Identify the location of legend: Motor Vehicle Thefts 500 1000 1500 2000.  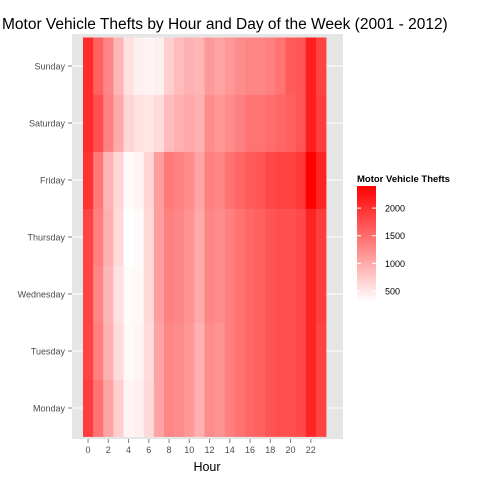
(403, 238).